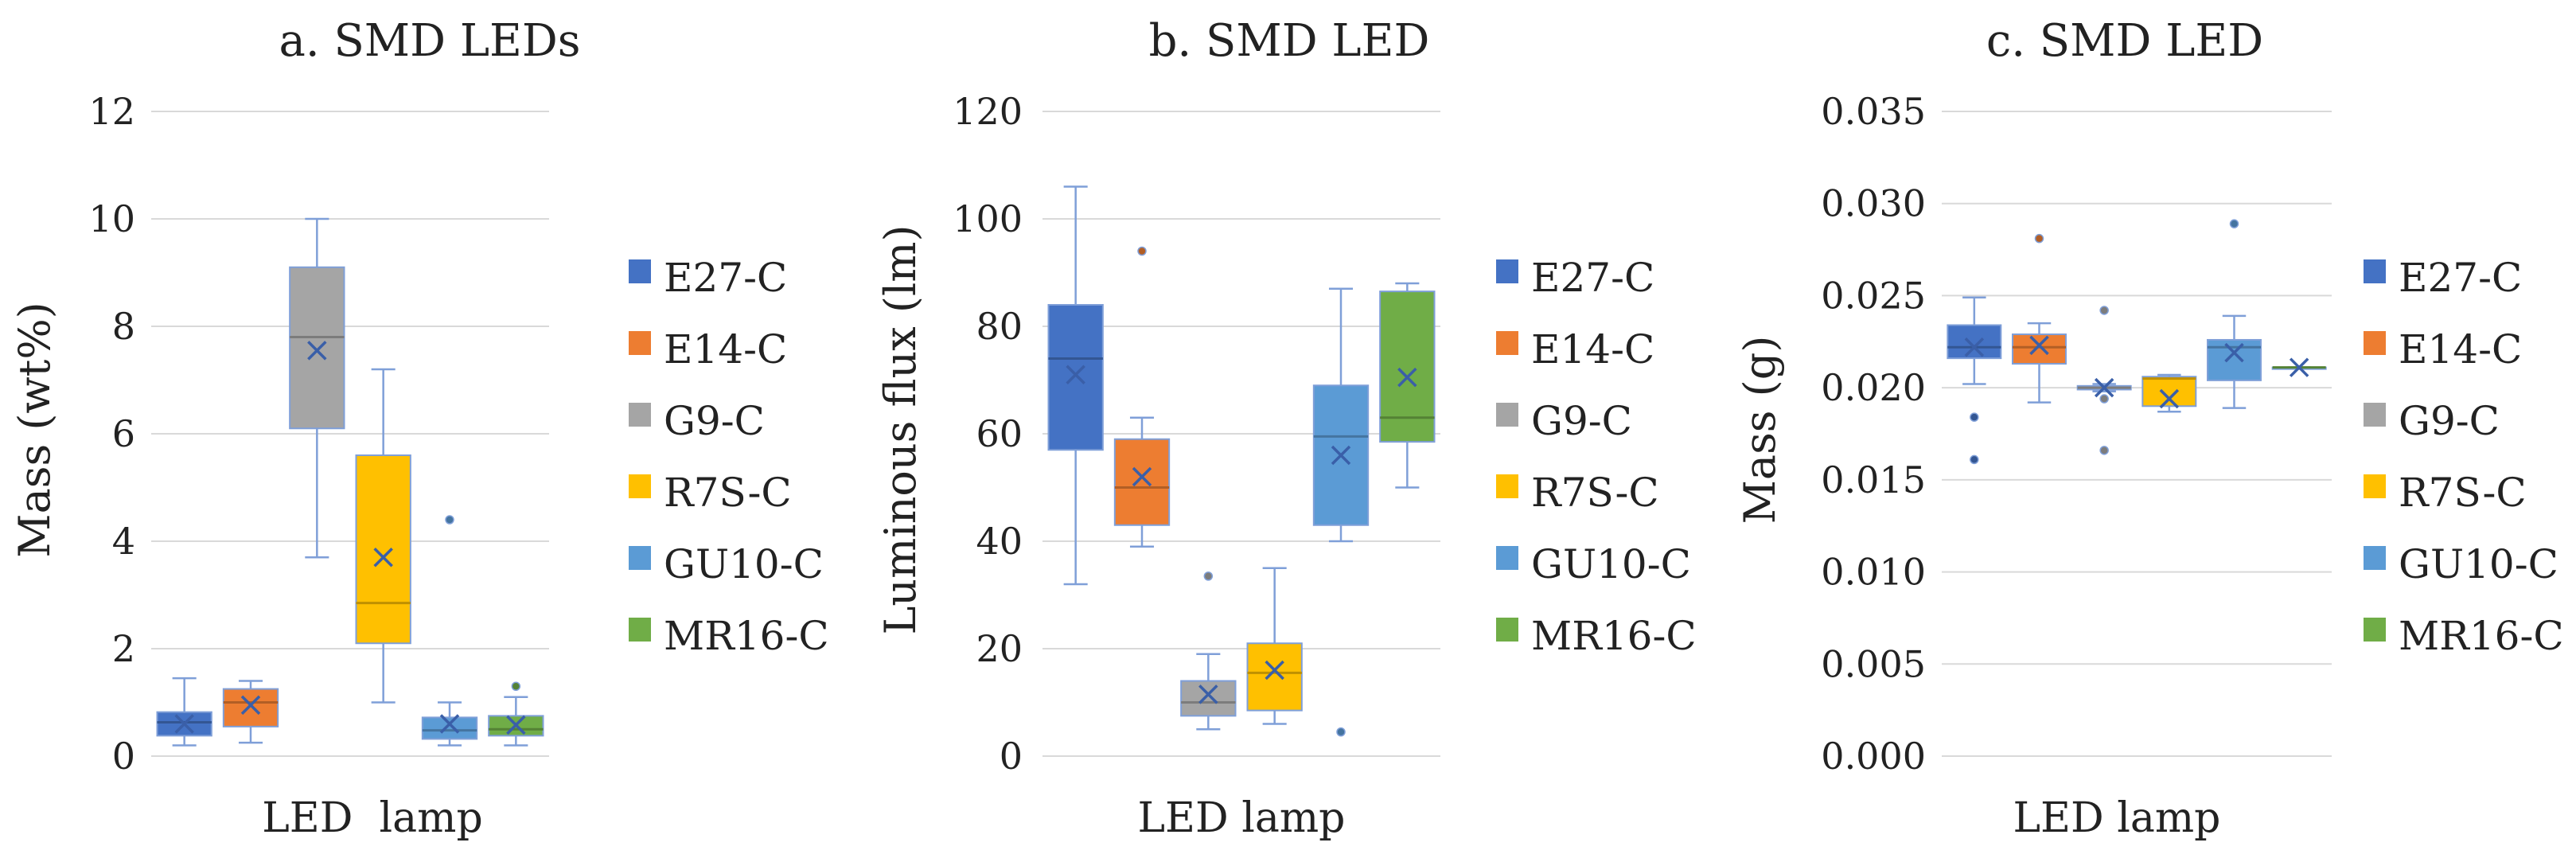 Image resolution: width=2576 pixels, height=858 pixels. What do you see at coordinates (429, 41) in the screenshot?
I see `chart-a-title: a. SMD LEDs` at bounding box center [429, 41].